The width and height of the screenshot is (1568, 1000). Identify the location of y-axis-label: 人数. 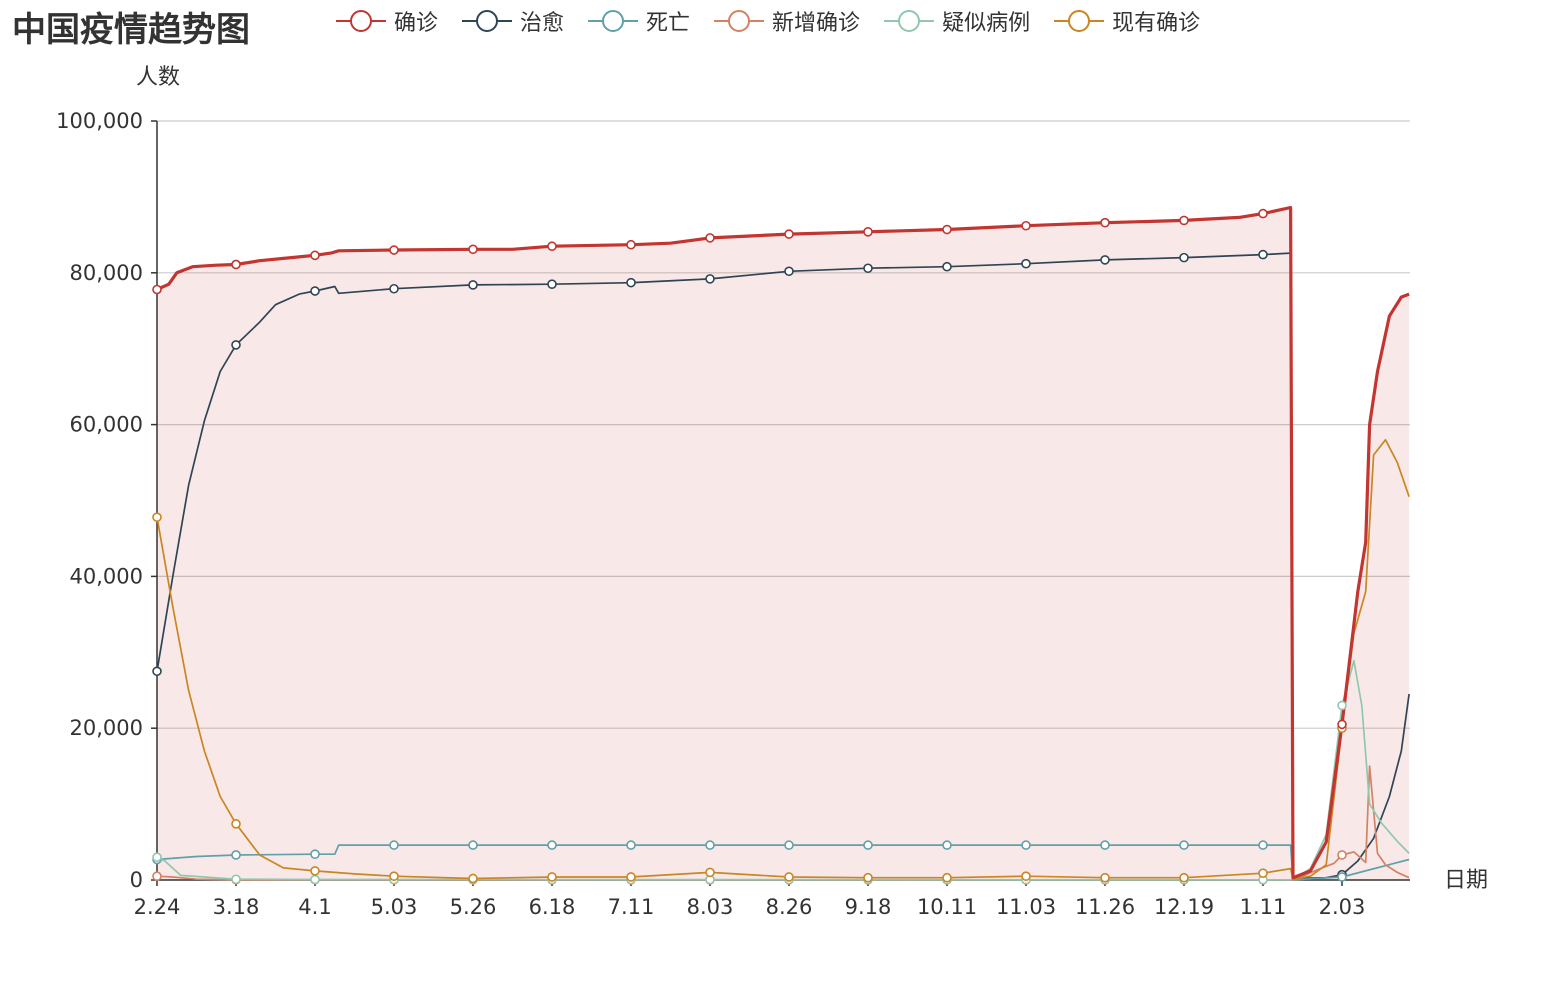
(158, 77).